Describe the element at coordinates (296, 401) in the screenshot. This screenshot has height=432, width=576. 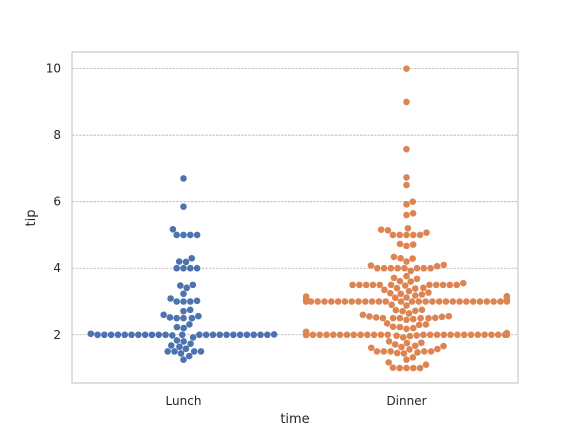
I see `x-tick-labels: Lunch Dinner` at that location.